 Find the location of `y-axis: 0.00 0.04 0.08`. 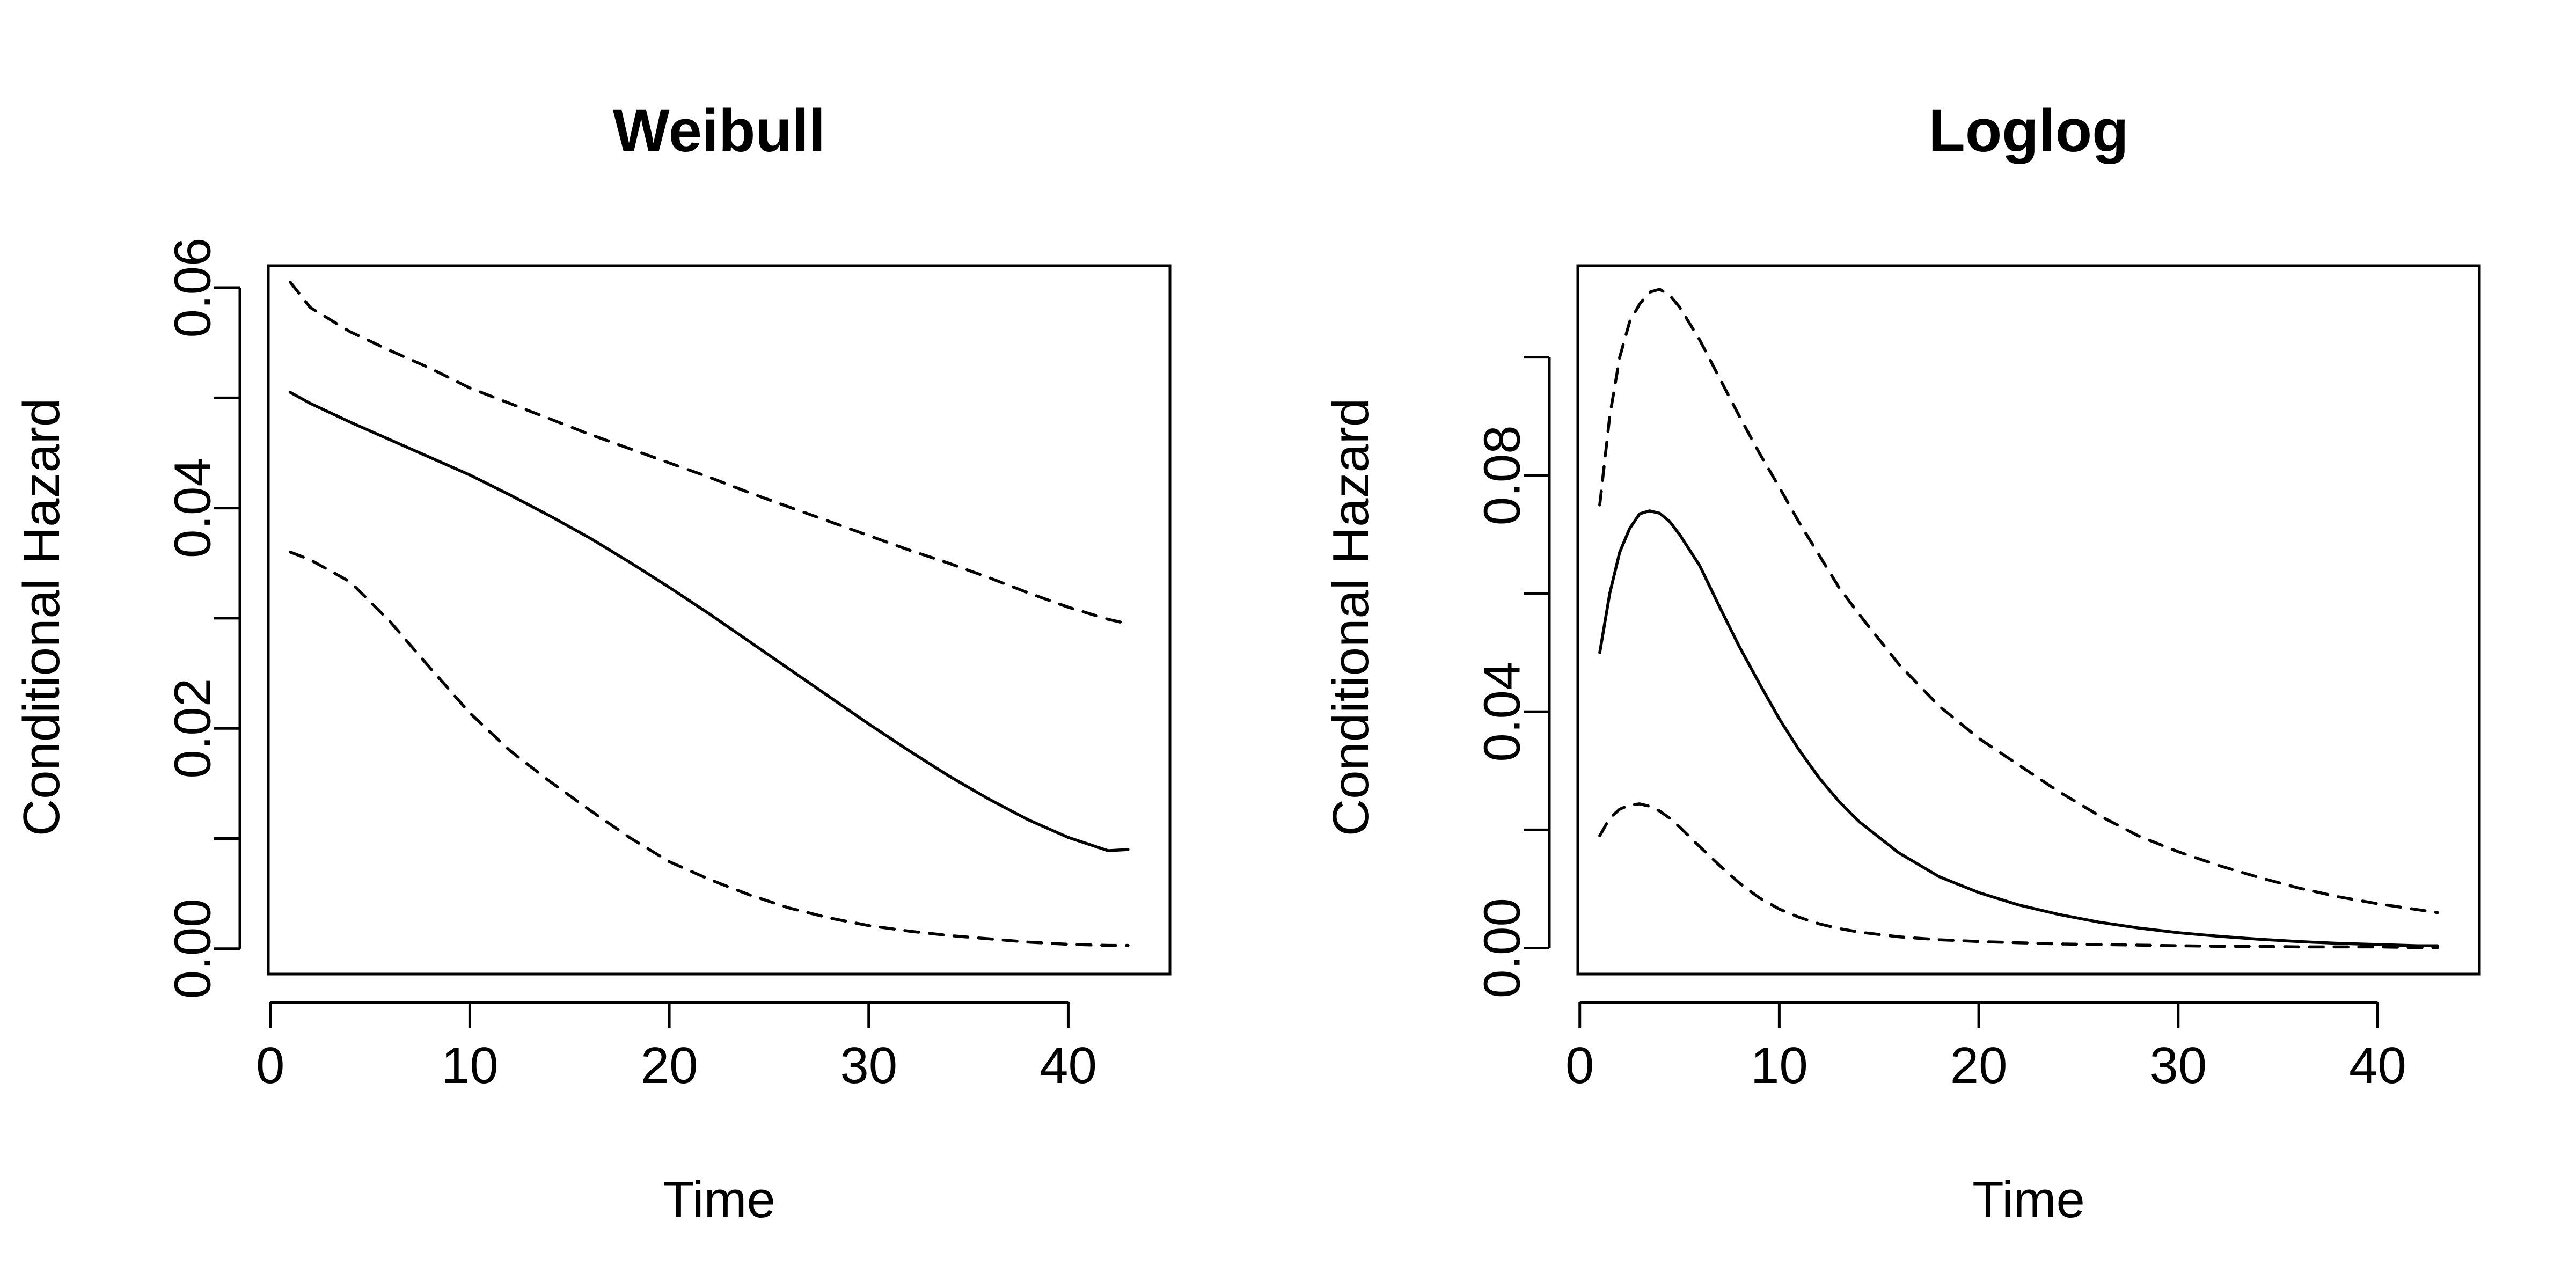

y-axis: 0.00 0.04 0.08 is located at coordinates (1512, 677).